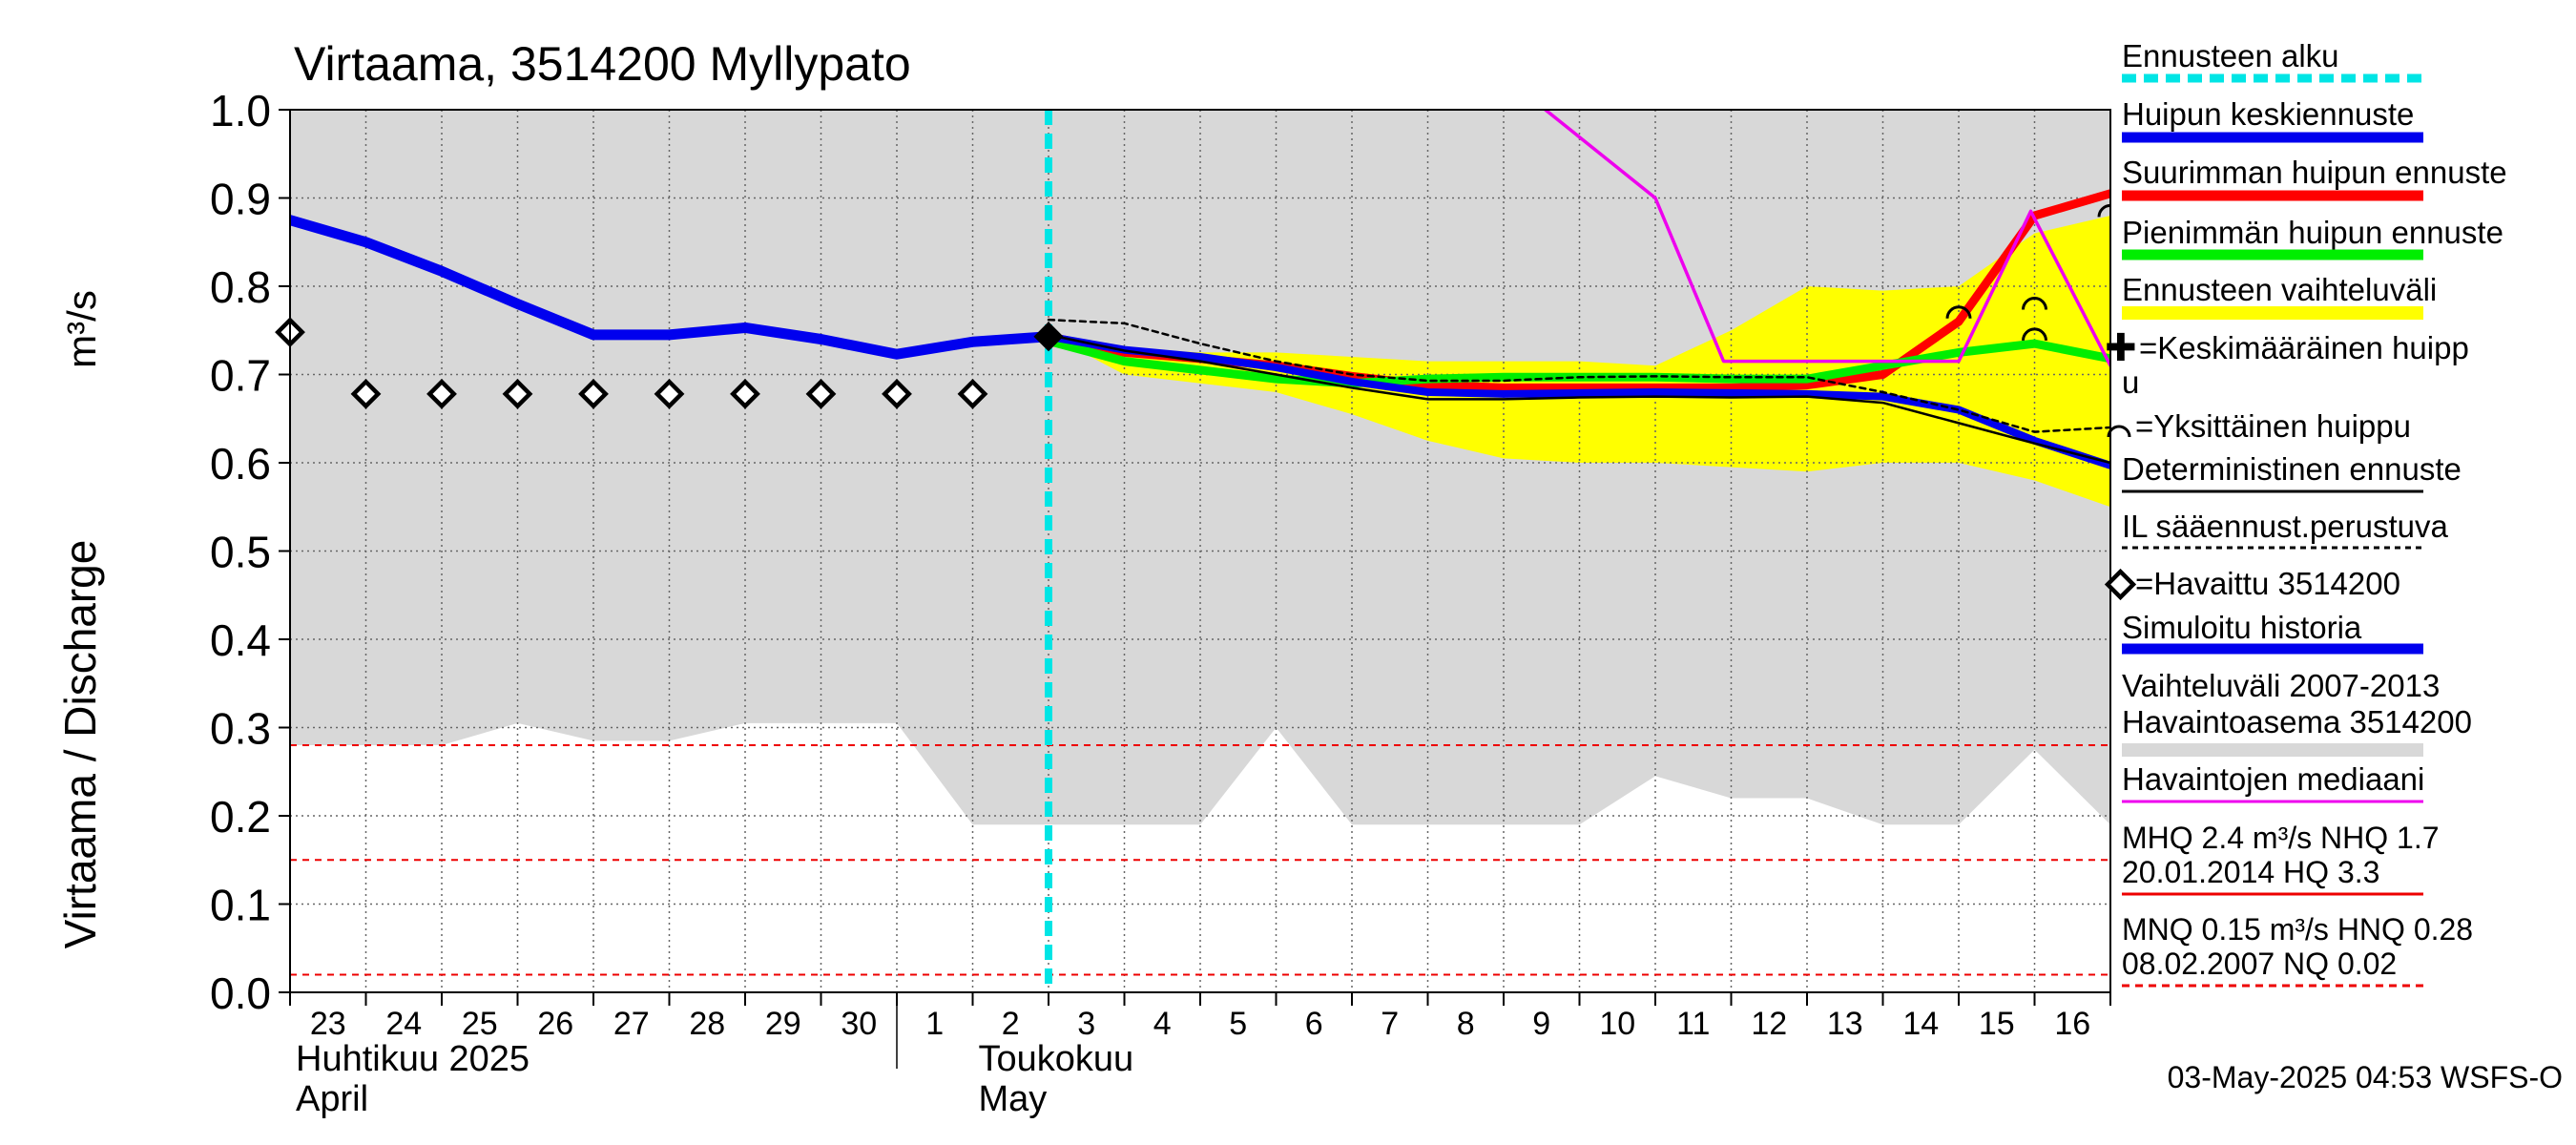  What do you see at coordinates (555, 1024) in the screenshot?
I see `x-day-label: 26` at bounding box center [555, 1024].